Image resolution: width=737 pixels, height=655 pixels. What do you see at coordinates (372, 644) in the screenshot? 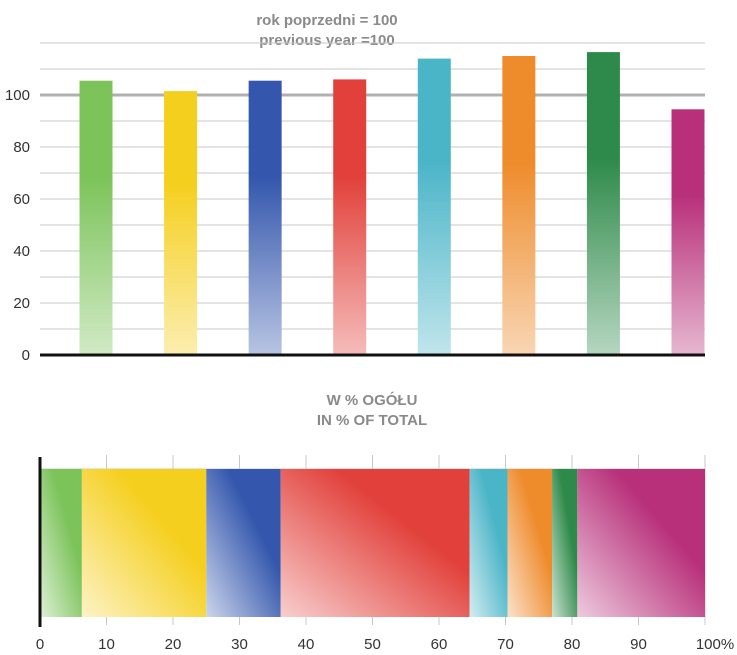
I see `x-tick-label: 50` at bounding box center [372, 644].